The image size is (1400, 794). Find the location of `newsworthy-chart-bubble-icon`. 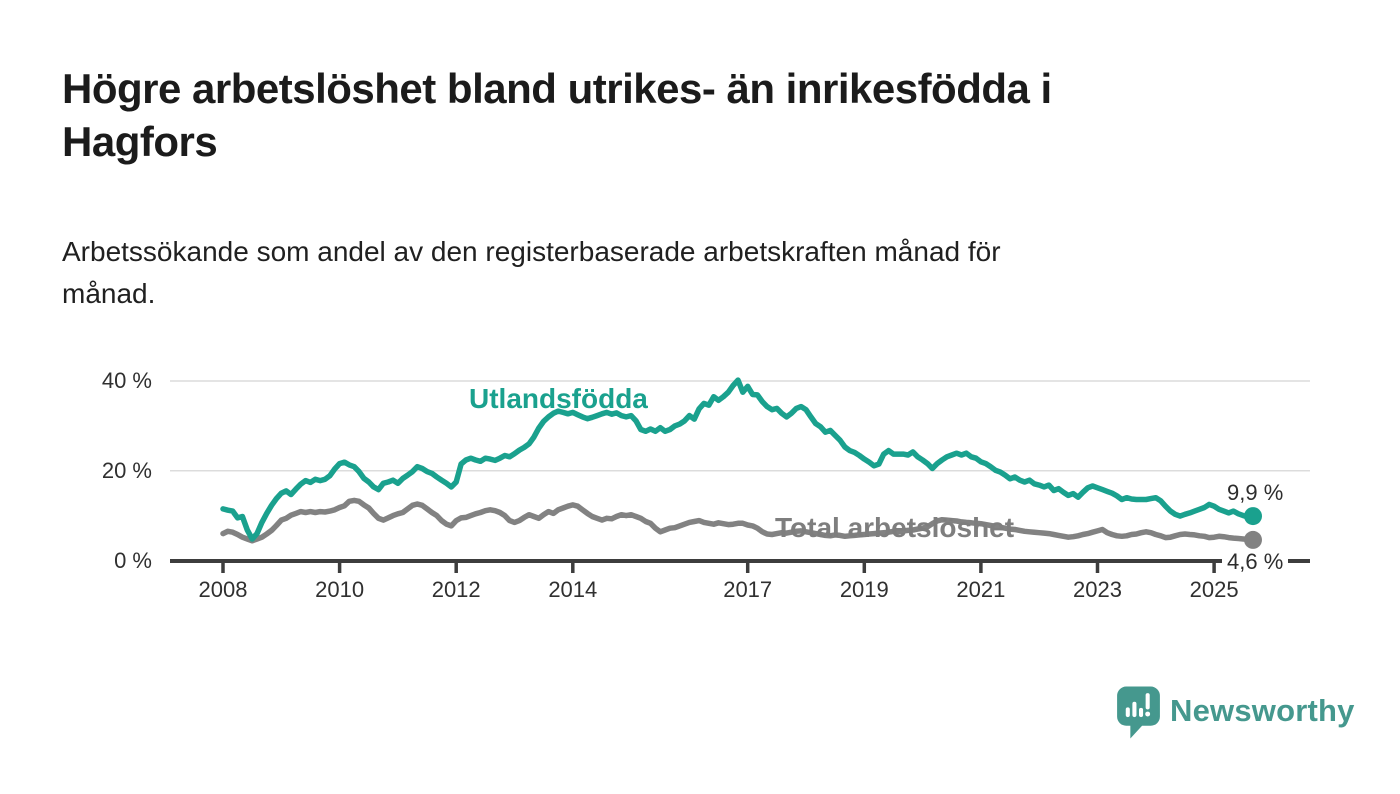

newsworthy-chart-bubble-icon is located at coordinates (1138, 712).